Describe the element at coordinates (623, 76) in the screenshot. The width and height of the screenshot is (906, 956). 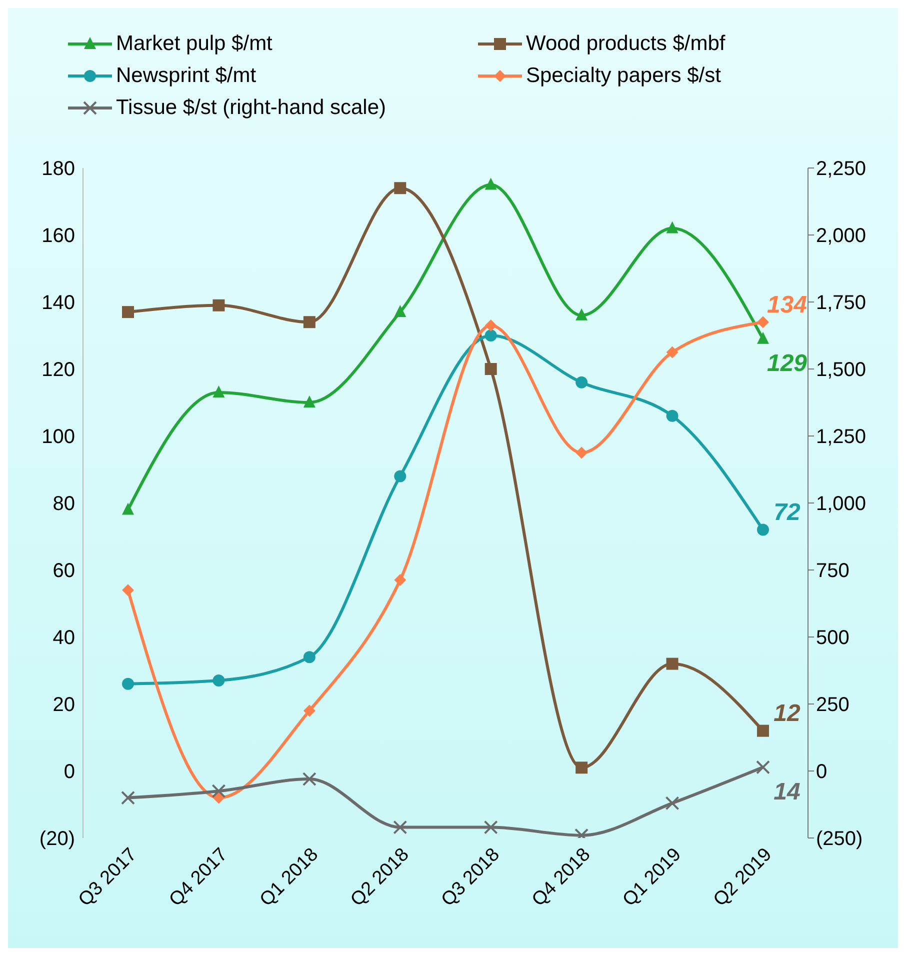
I see `legend-label: Specialty papers $/st` at that location.